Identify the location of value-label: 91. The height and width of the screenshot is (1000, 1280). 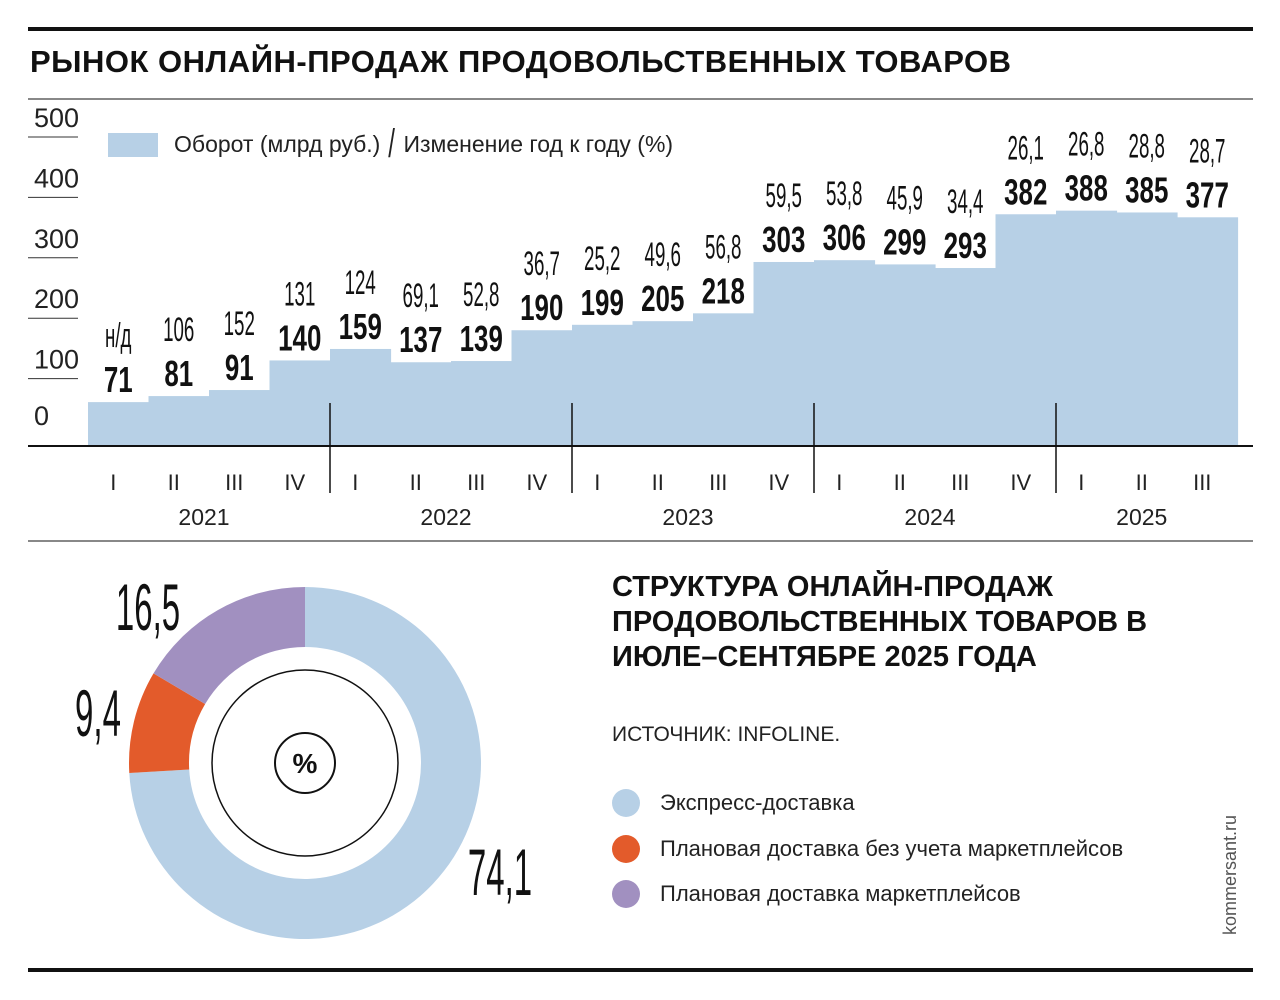
(239, 368).